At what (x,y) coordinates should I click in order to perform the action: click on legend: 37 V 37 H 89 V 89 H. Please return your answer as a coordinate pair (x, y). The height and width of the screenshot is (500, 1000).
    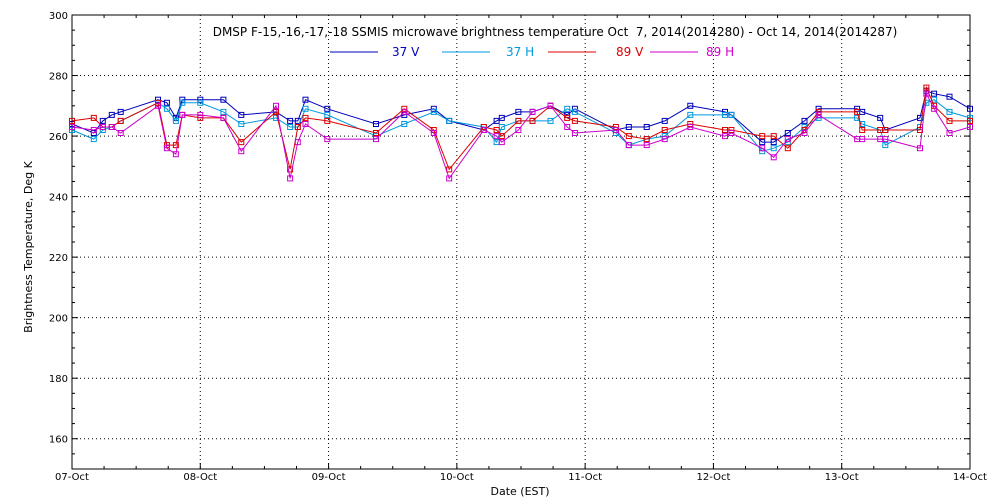
    Looking at the image, I should click on (532, 52).